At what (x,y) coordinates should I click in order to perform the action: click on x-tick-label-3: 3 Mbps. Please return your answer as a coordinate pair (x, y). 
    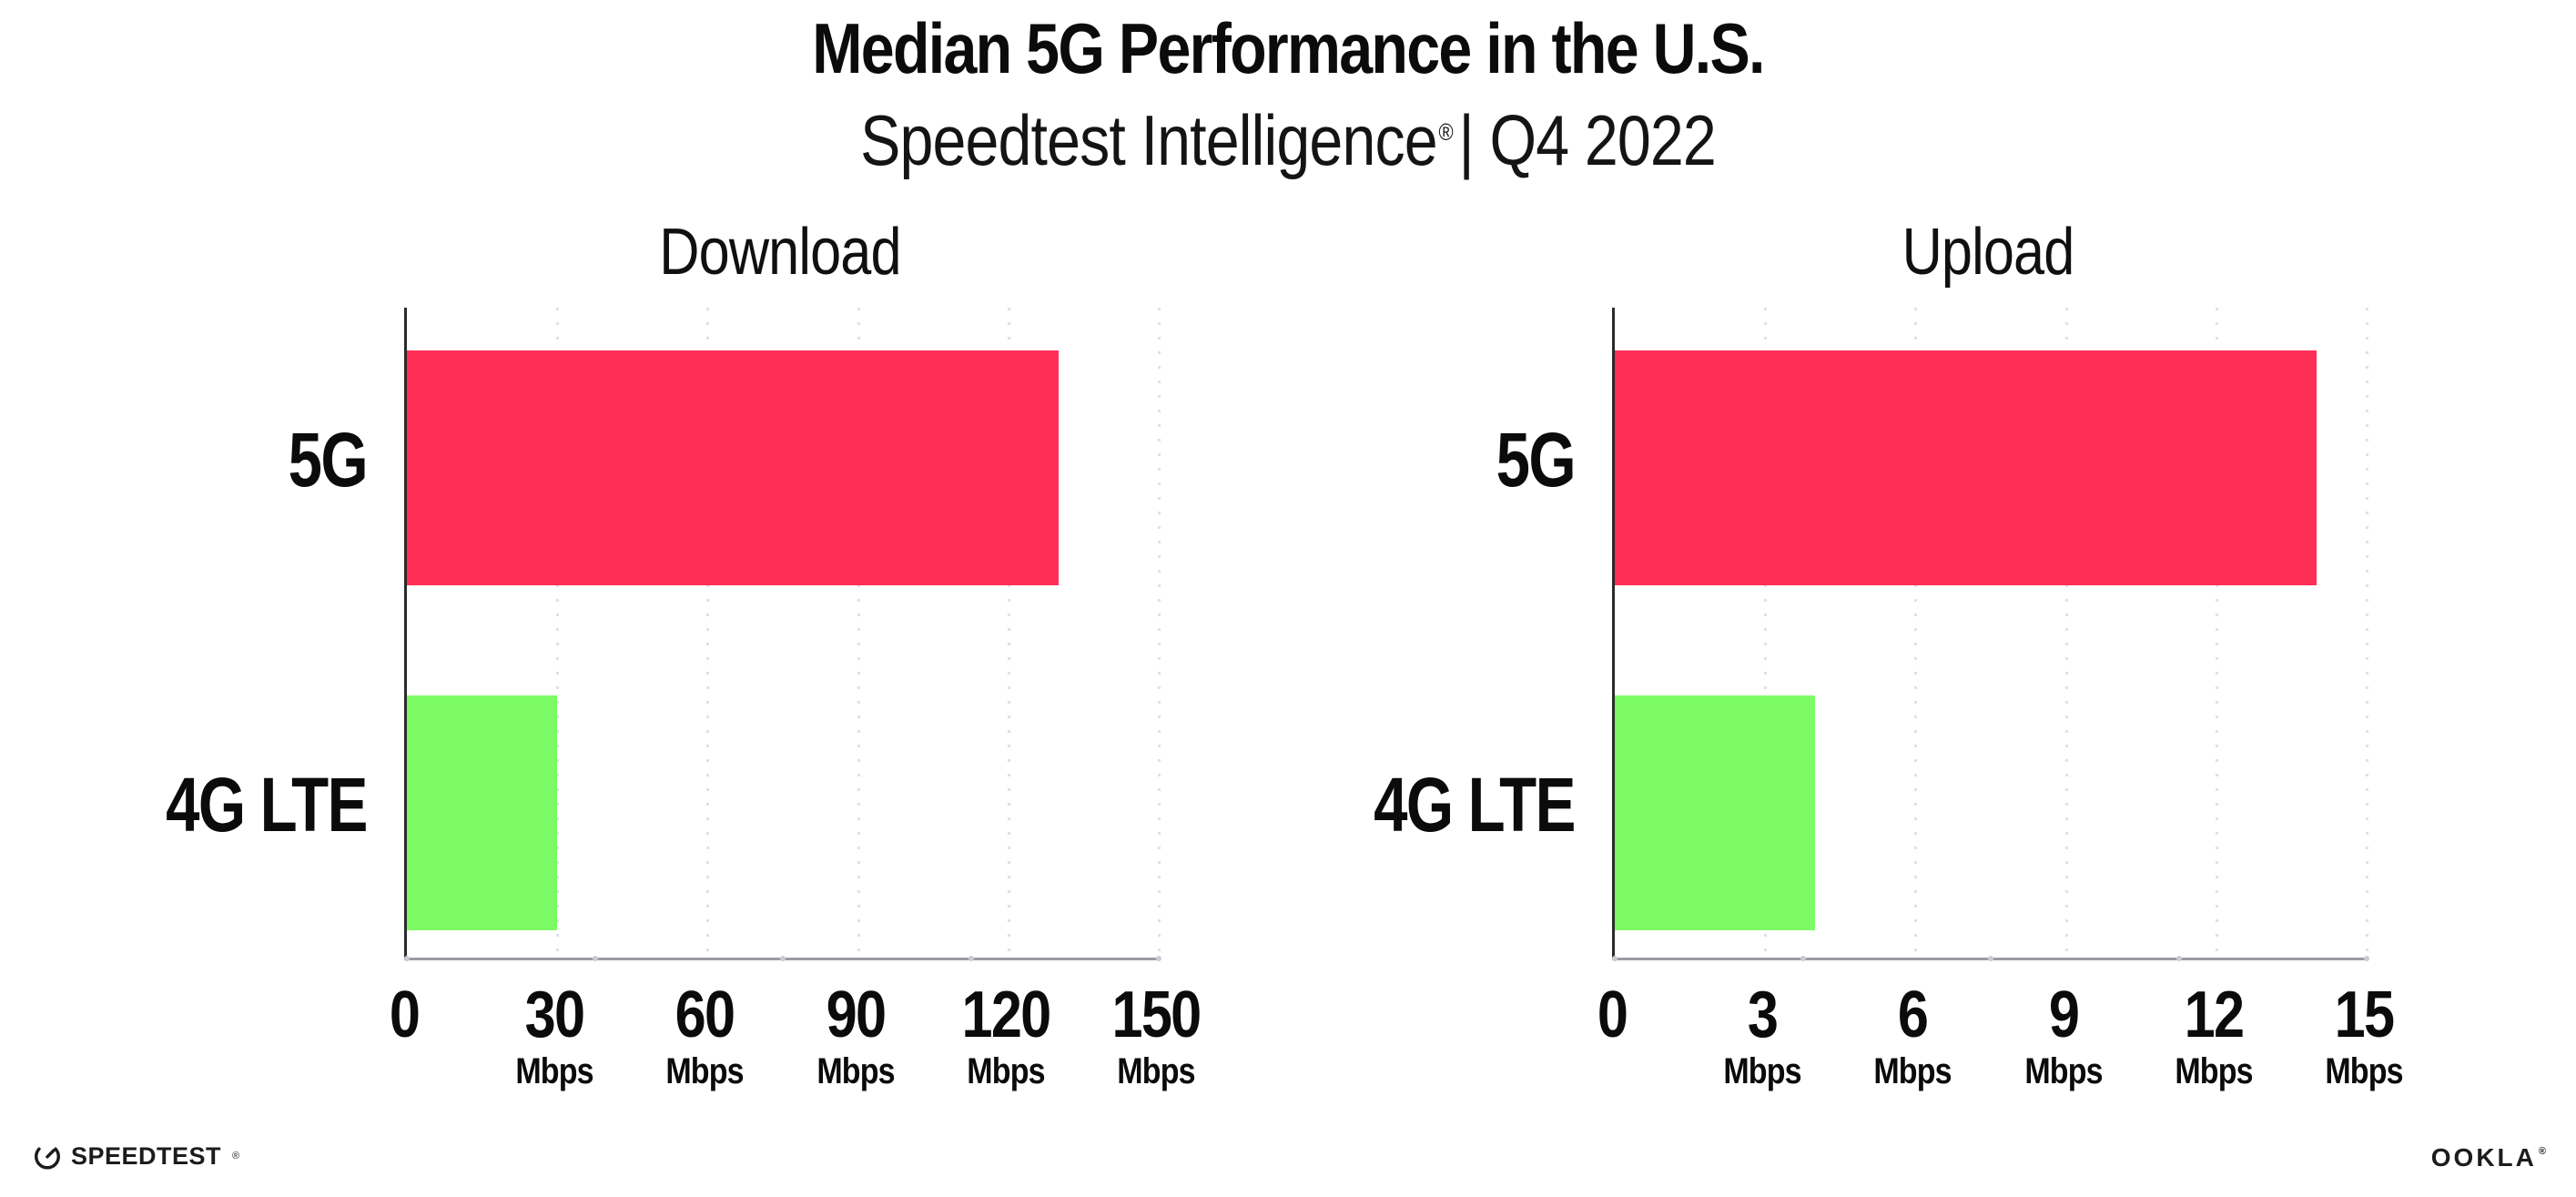
    Looking at the image, I should click on (1762, 1035).